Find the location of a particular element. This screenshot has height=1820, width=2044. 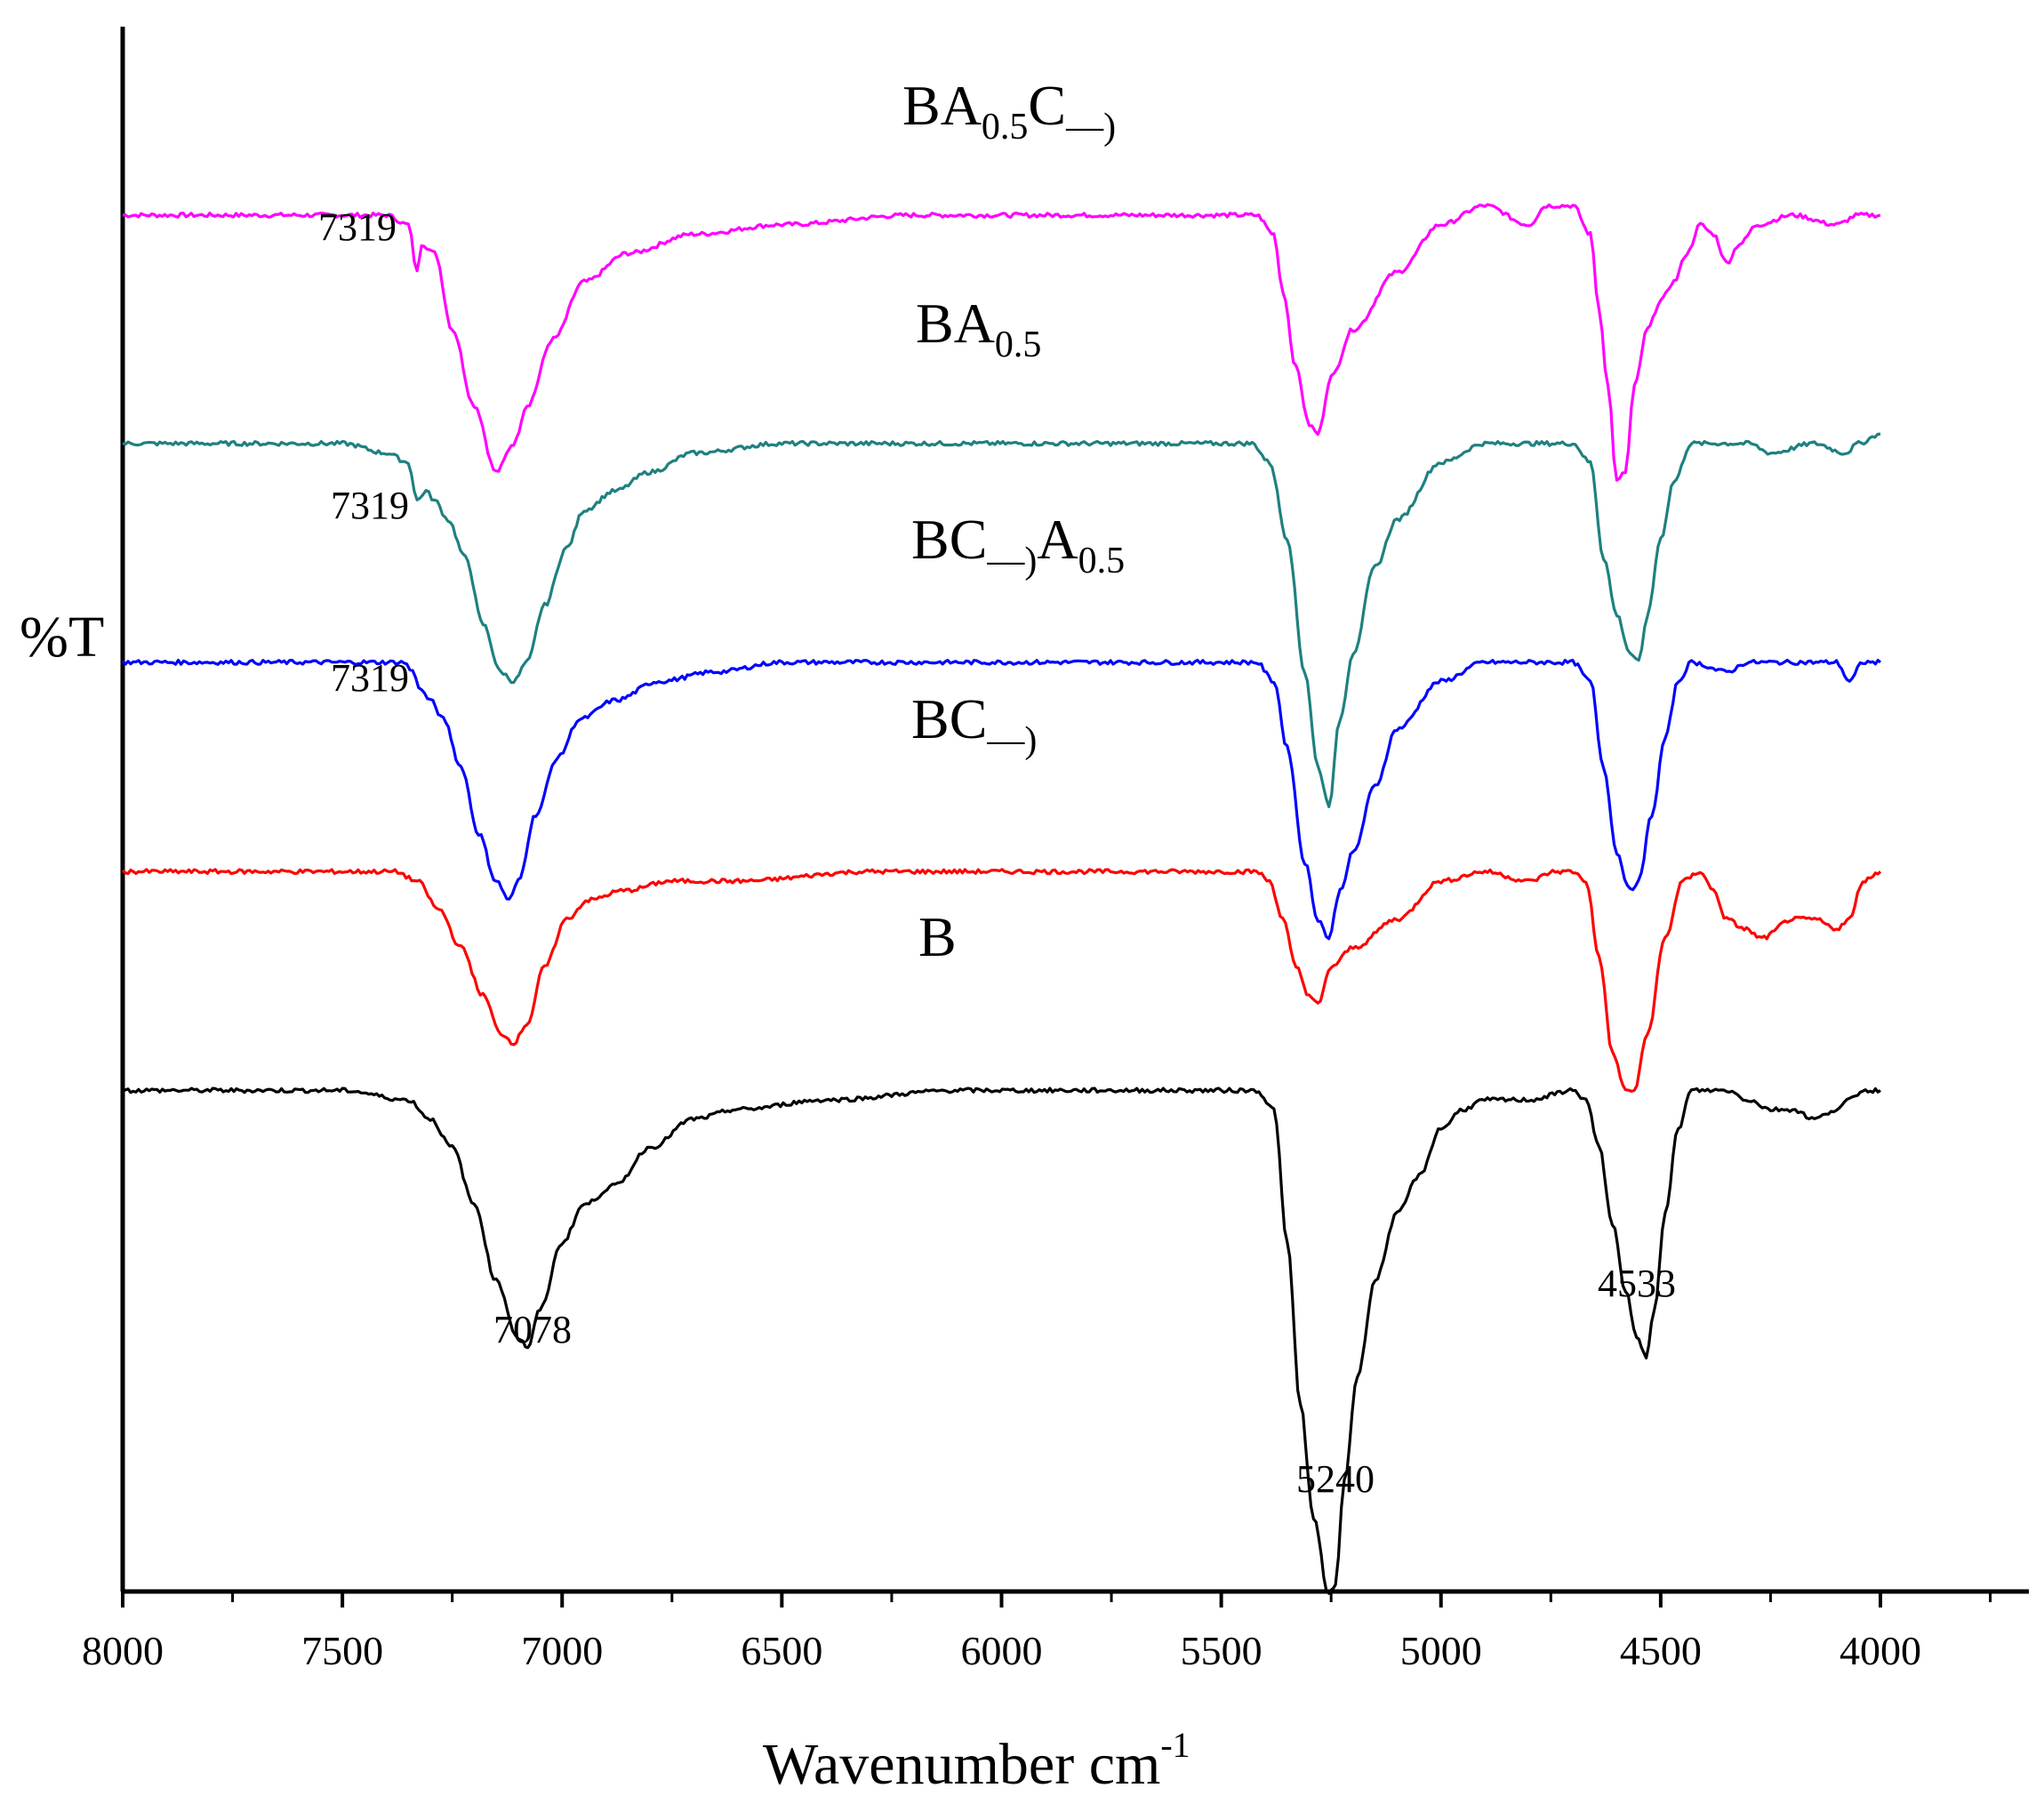

x-tick-label: 7500 is located at coordinates (342, 1650).